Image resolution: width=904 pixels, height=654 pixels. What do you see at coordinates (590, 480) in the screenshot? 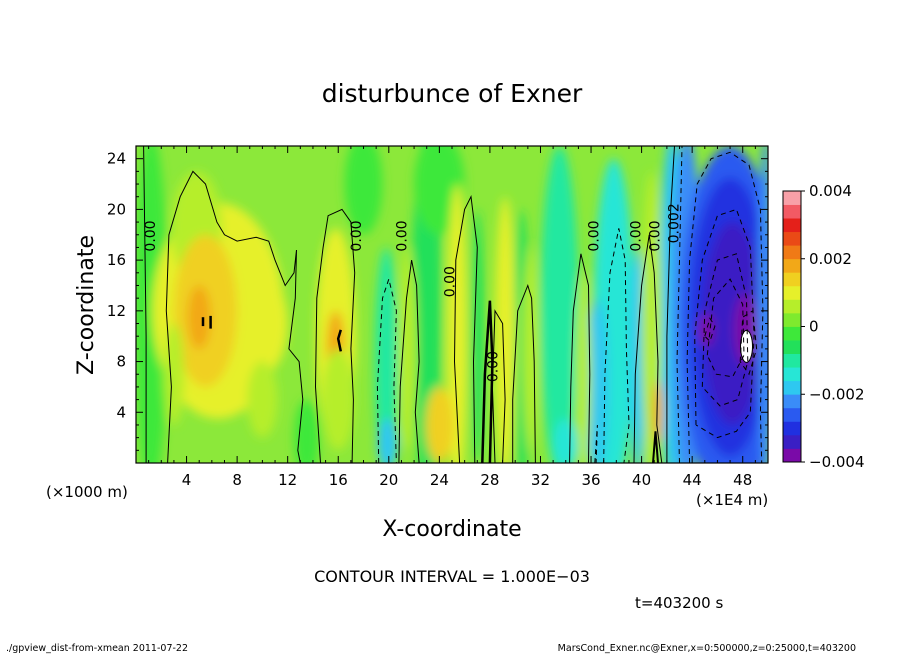
I see `x-tick-label: 36` at bounding box center [590, 480].